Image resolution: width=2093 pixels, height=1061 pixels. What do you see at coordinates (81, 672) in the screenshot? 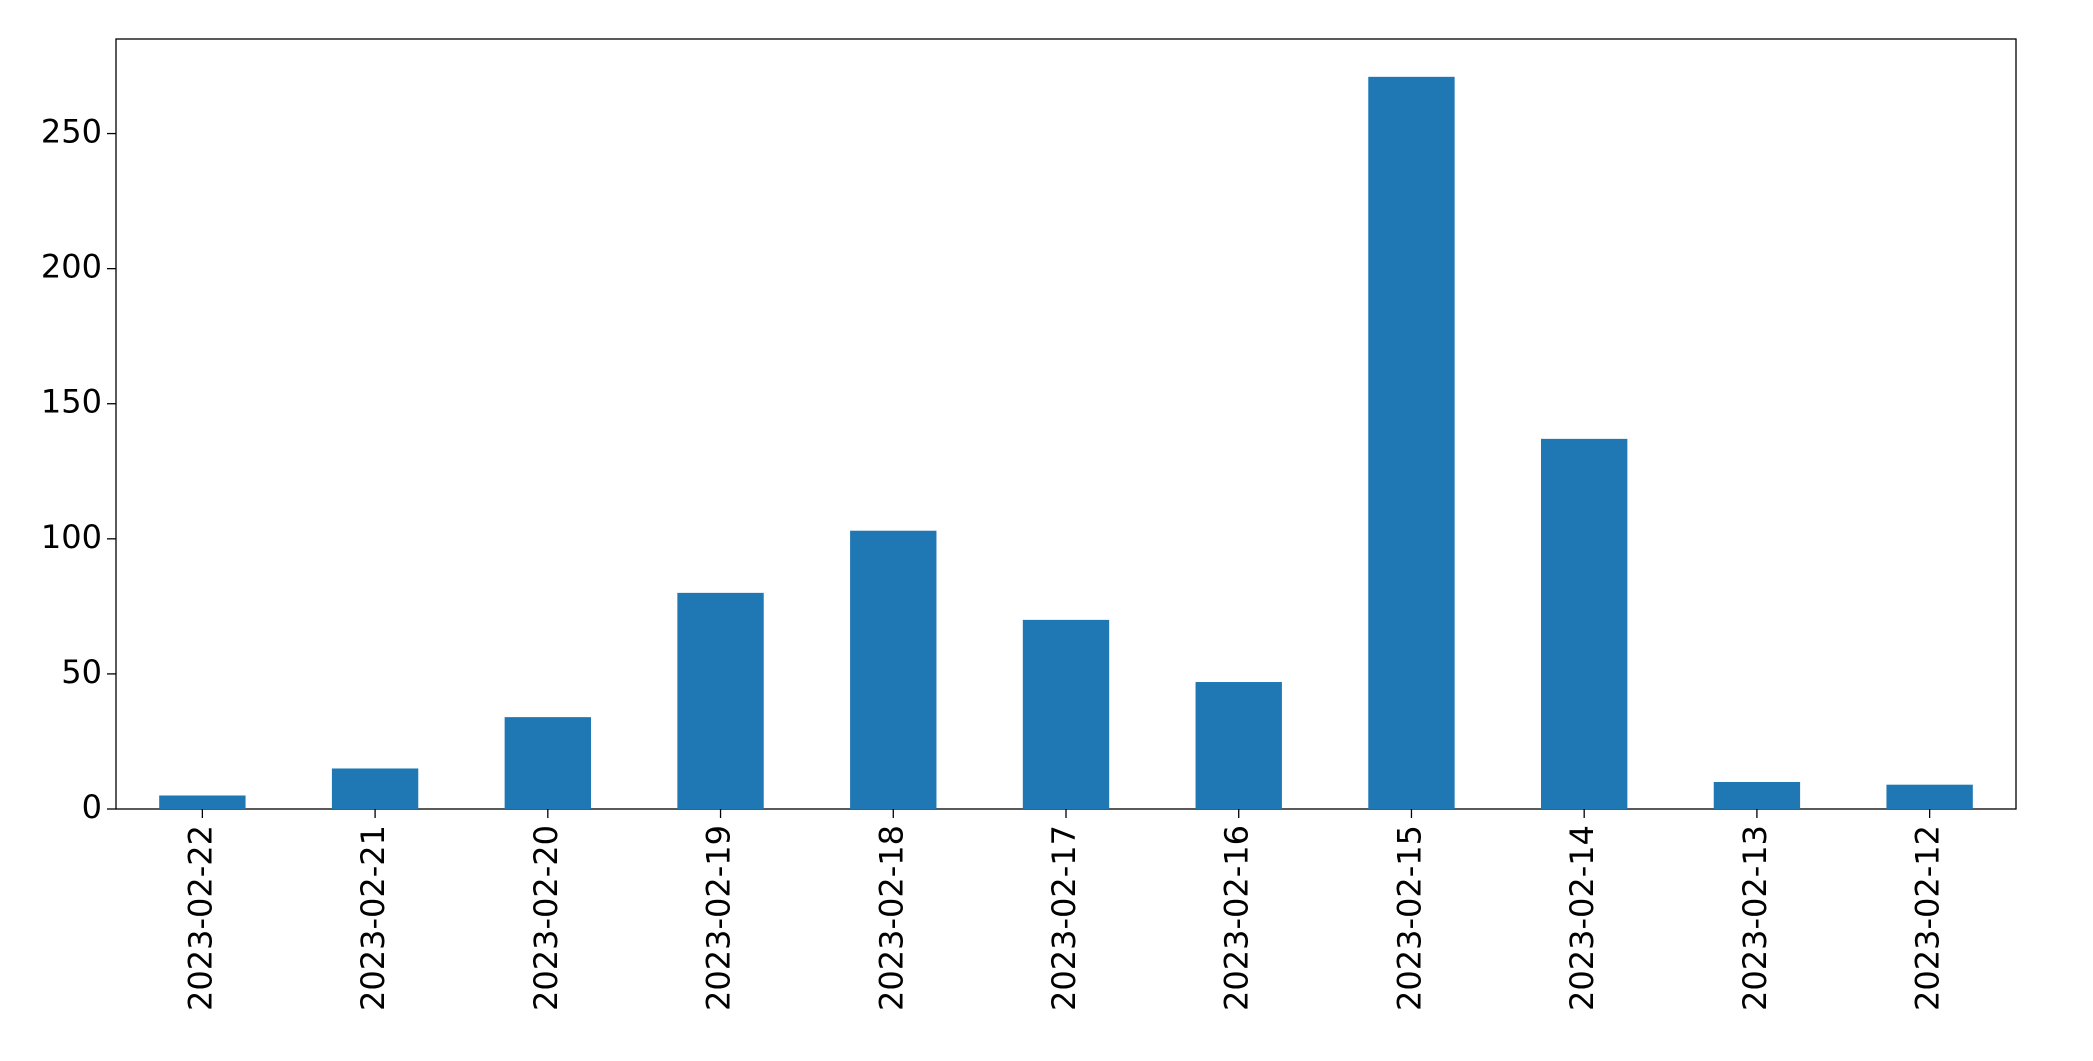
I see `y-tick-label: 50` at bounding box center [81, 672].